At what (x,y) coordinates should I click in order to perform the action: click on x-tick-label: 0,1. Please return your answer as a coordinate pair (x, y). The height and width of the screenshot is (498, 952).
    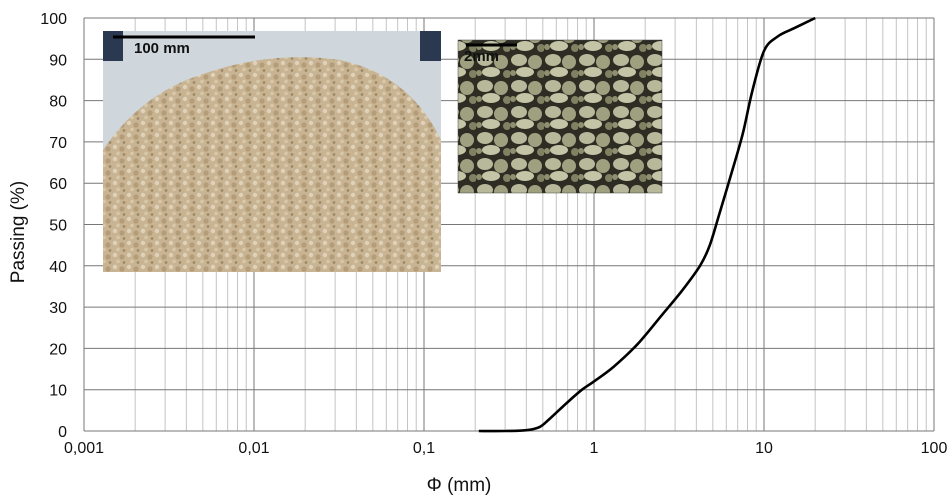
    Looking at the image, I should click on (424, 448).